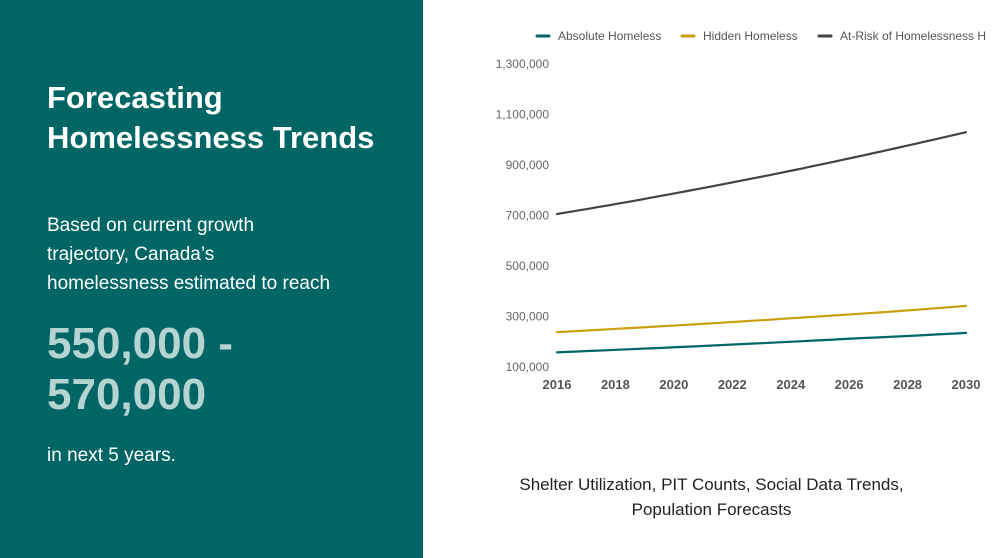 This screenshot has height=558, width=1000. Describe the element at coordinates (151, 225) in the screenshot. I see `lead-line-1: Based on current growth` at that location.